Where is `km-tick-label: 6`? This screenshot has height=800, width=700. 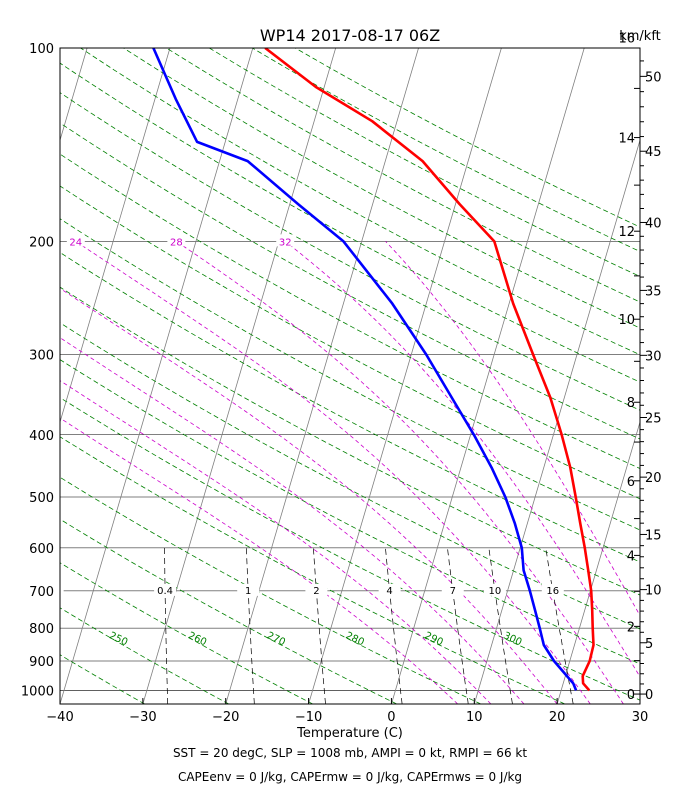
km-tick-label: 6 is located at coordinates (631, 482).